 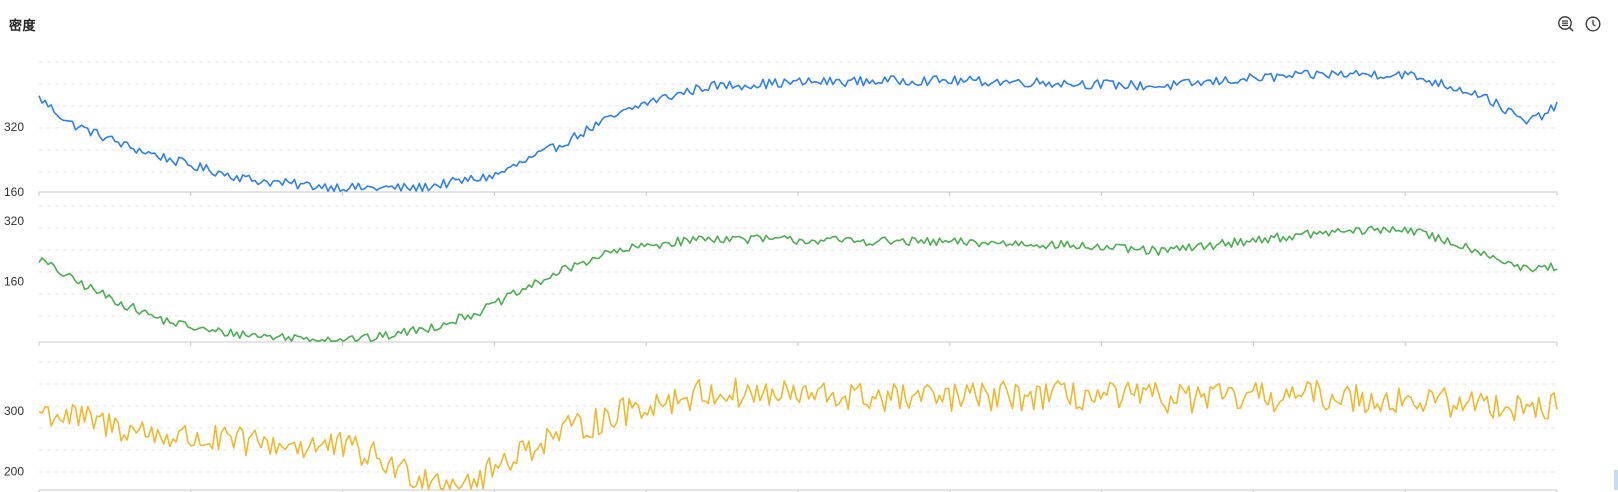 What do you see at coordinates (14, 411) in the screenshot?
I see `y-tick-label: 300` at bounding box center [14, 411].